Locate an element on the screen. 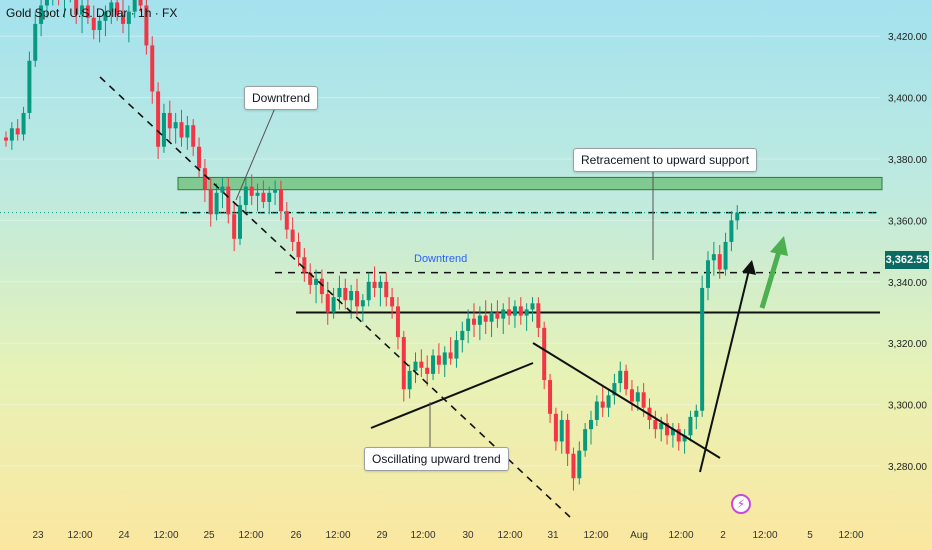 The width and height of the screenshot is (932, 550). resistance-zone is located at coordinates (530, 183).